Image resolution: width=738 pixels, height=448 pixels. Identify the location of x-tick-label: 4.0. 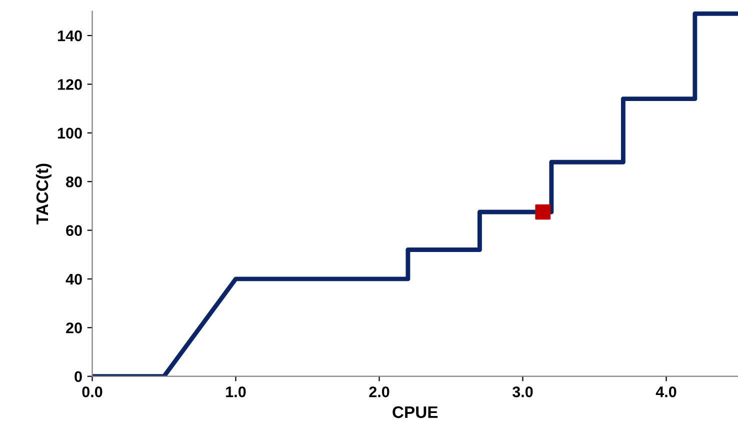
(666, 392).